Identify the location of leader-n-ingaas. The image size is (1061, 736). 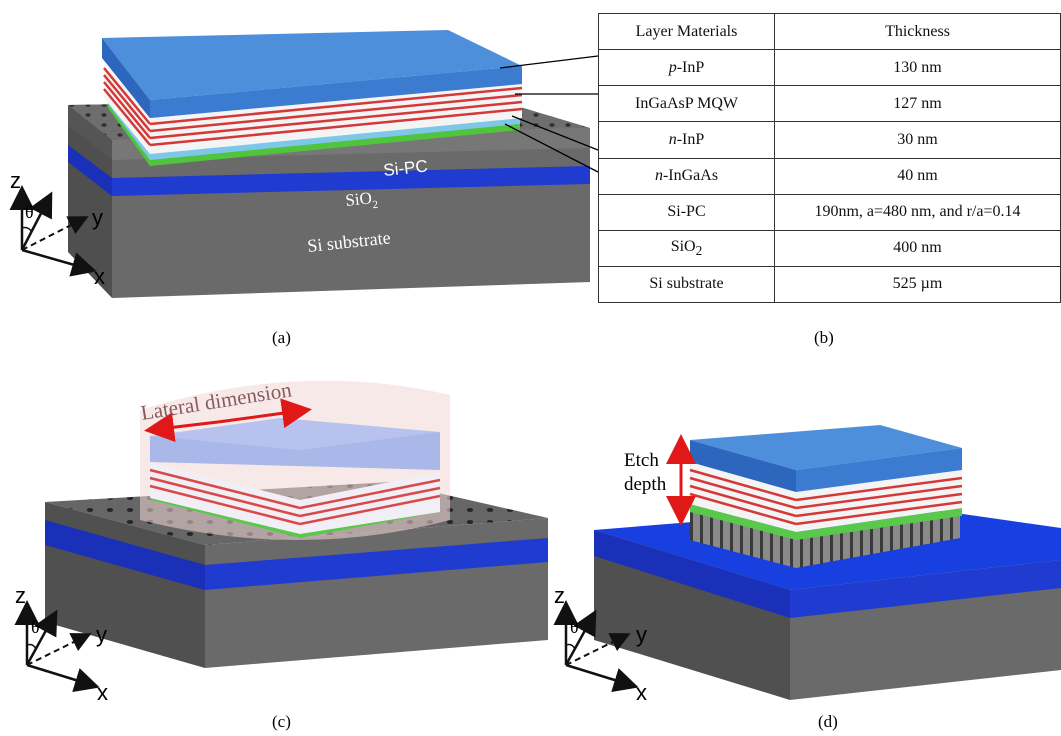
(551, 148).